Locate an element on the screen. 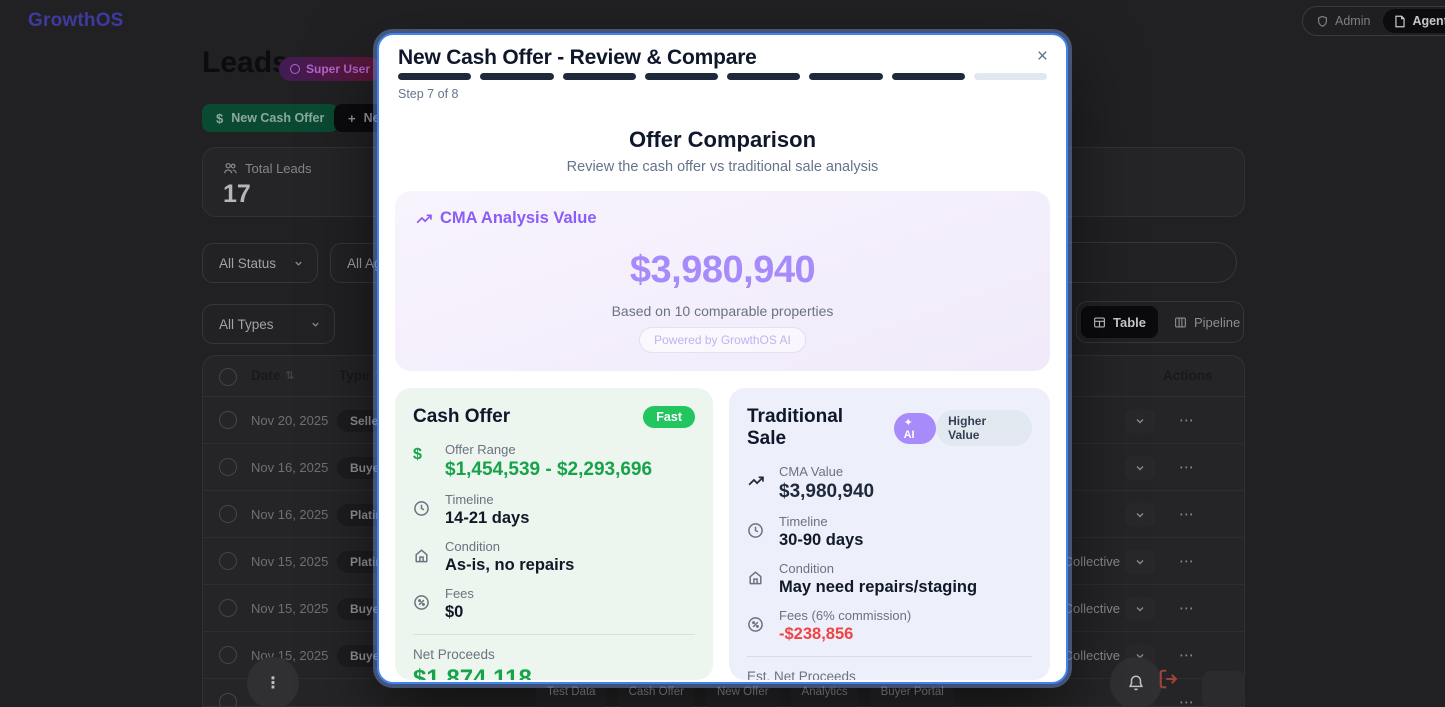  offer-range-value: $1,454,539 - $2,293,696 is located at coordinates (549, 469).